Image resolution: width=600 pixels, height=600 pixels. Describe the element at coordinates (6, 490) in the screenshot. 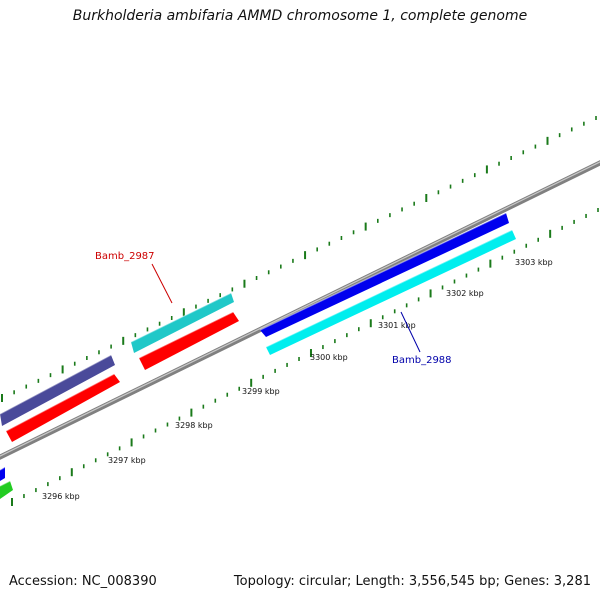

I see `gene-green-edge` at that location.